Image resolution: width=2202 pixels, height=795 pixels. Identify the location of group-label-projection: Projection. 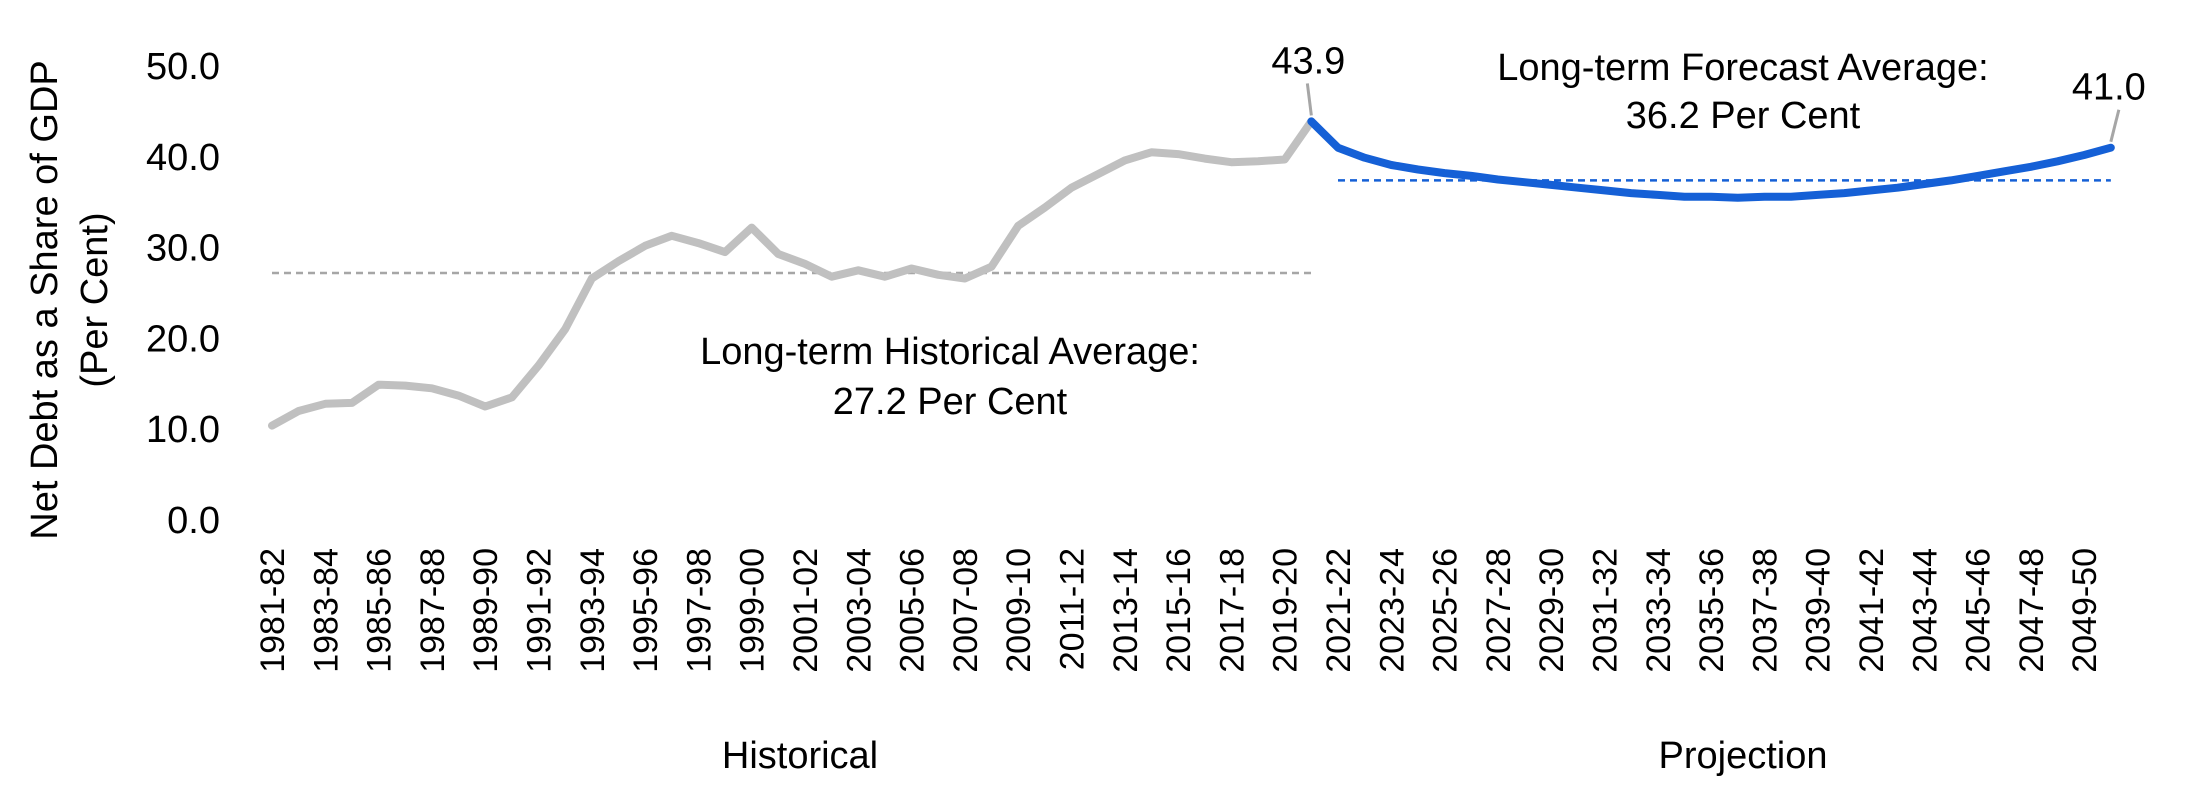
(1743, 756).